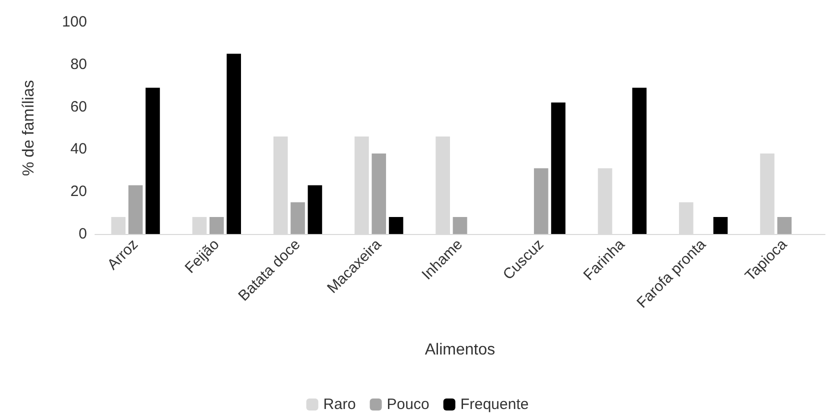 The width and height of the screenshot is (835, 419). What do you see at coordinates (82, 234) in the screenshot?
I see `y-tick-label: 0` at bounding box center [82, 234].